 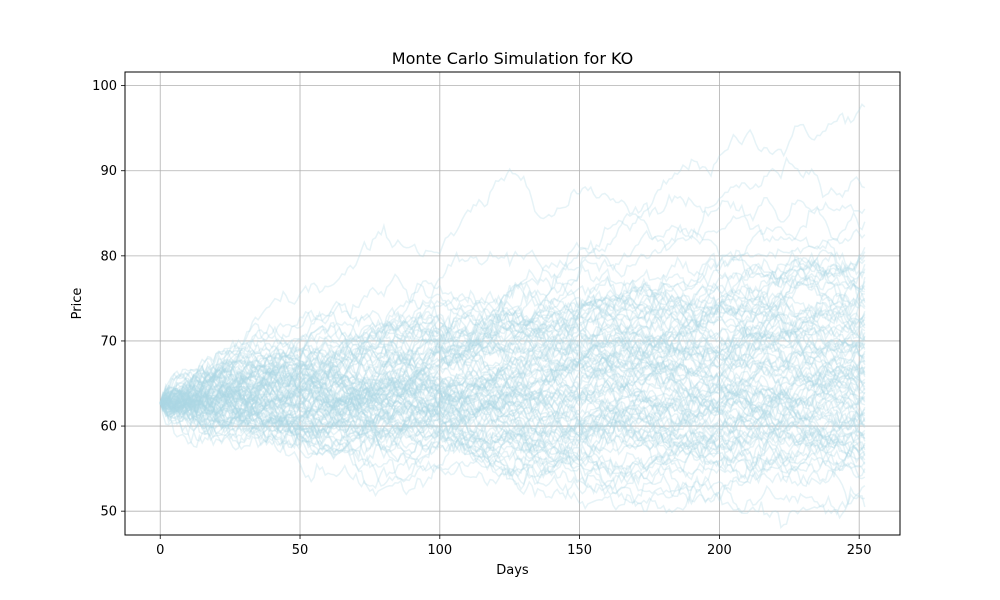 What do you see at coordinates (439, 550) in the screenshot?
I see `x-tick-label: 100` at bounding box center [439, 550].